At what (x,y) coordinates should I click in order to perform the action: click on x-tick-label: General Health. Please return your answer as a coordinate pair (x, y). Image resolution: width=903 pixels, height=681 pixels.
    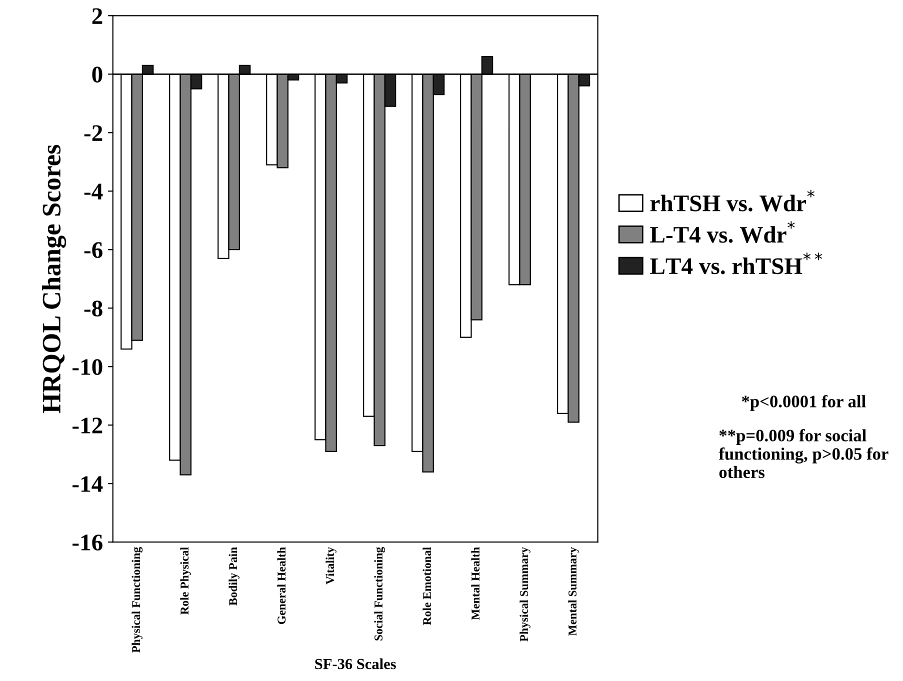
    Looking at the image, I should click on (281, 585).